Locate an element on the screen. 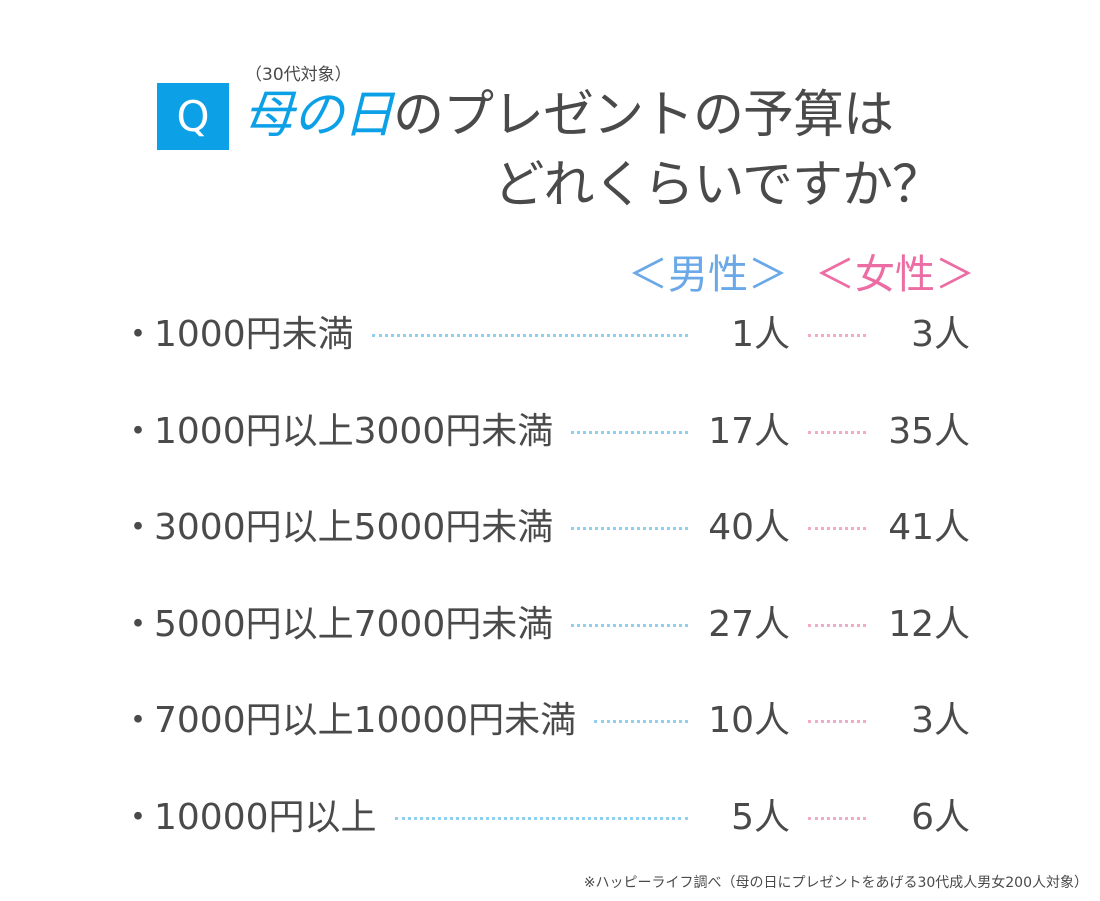 The height and width of the screenshot is (901, 1100). row-label: ・1000円未満 is located at coordinates (237, 335).